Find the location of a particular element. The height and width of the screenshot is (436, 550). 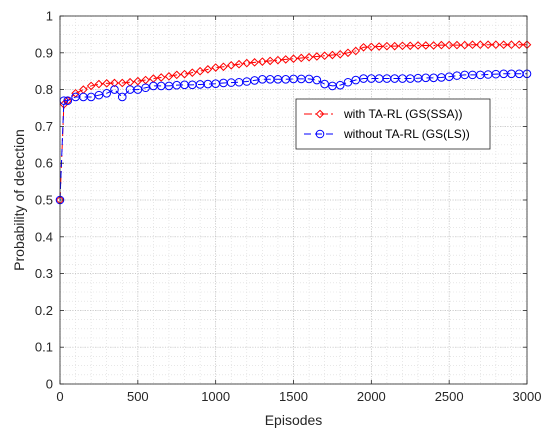

y-tick-label: 0.3 is located at coordinates (44, 273).